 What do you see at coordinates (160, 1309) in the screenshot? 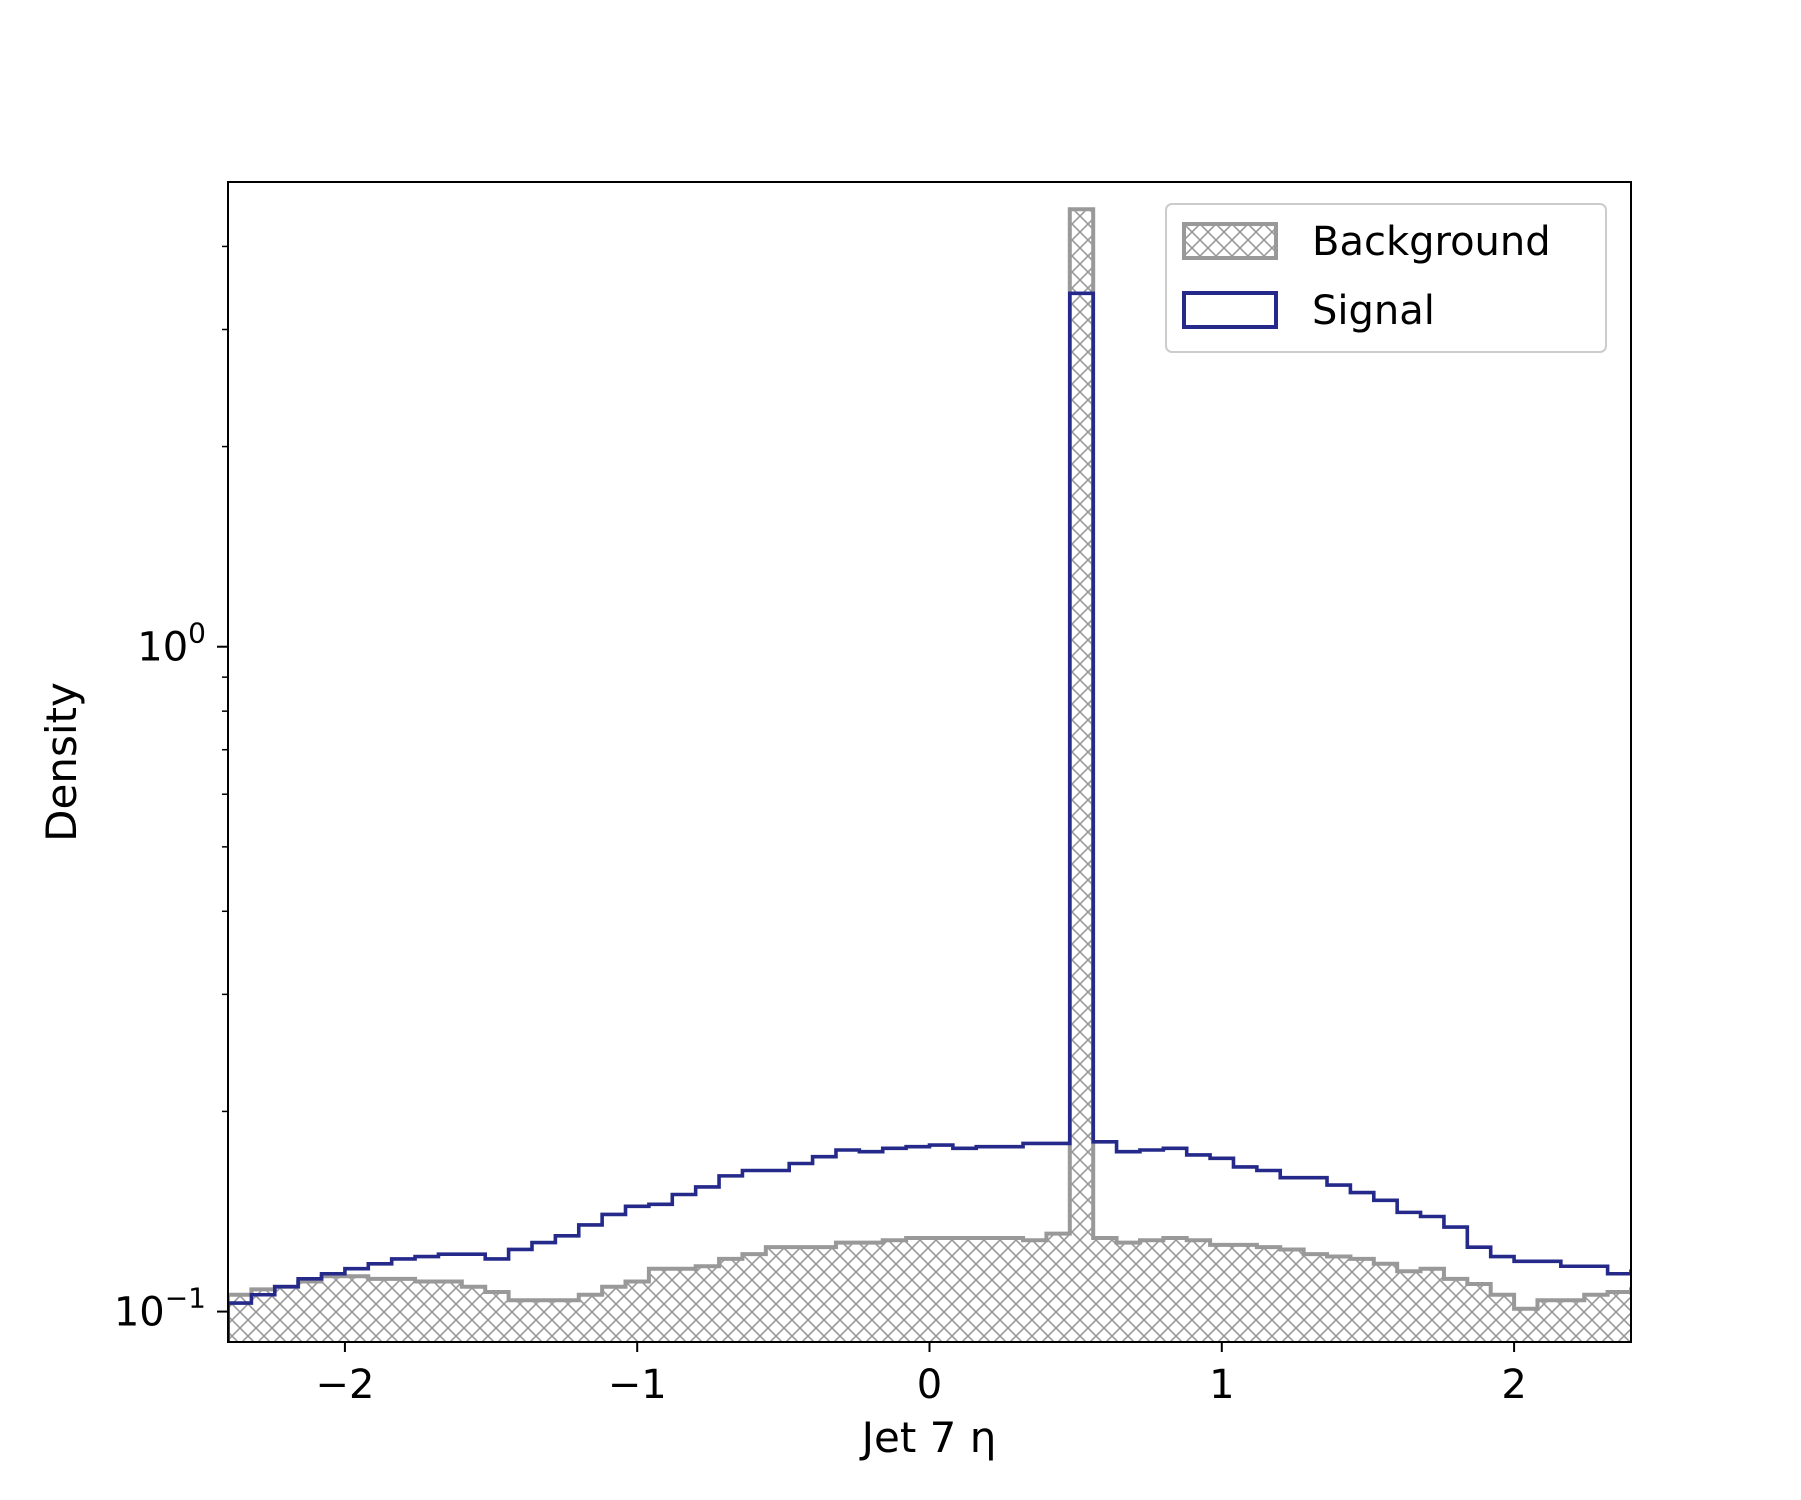
I see `y-tick-label: 10⁻¹` at bounding box center [160, 1309].